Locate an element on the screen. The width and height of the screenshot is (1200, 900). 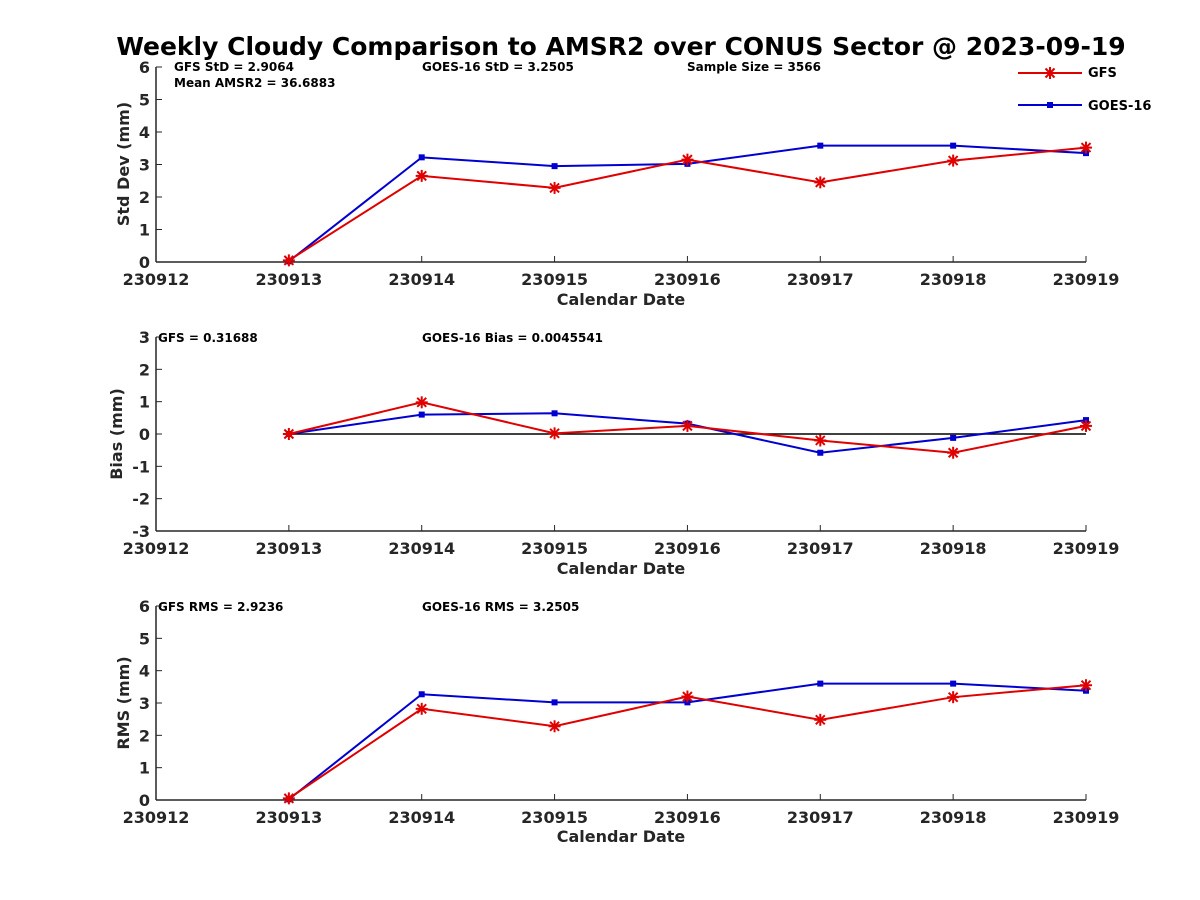
panel-std-dev-ylabel: Std Dev (mm) is located at coordinates (123, 164).